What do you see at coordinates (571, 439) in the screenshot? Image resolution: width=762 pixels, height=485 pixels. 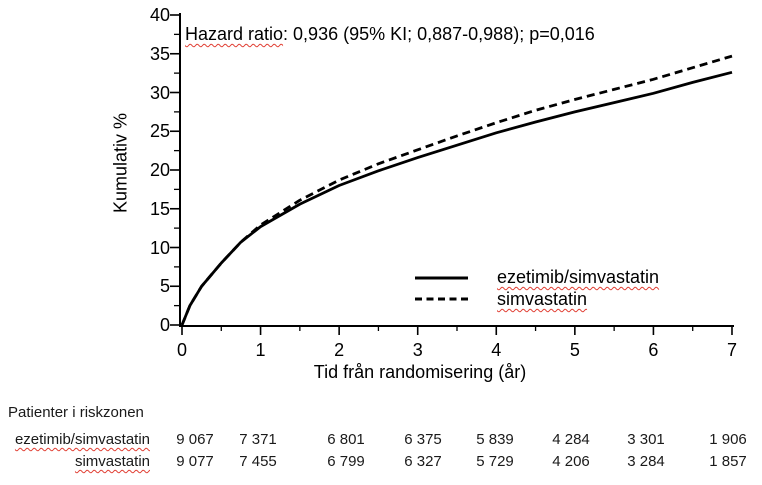 I see `risk-value: 4 284` at bounding box center [571, 439].